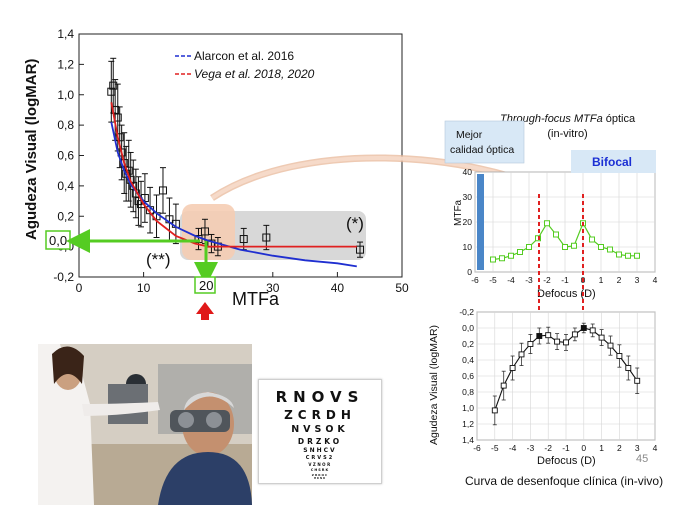 Image resolution: width=692 pixels, height=517 pixels. I want to click on y-tick-label: 30, so click(468, 197).